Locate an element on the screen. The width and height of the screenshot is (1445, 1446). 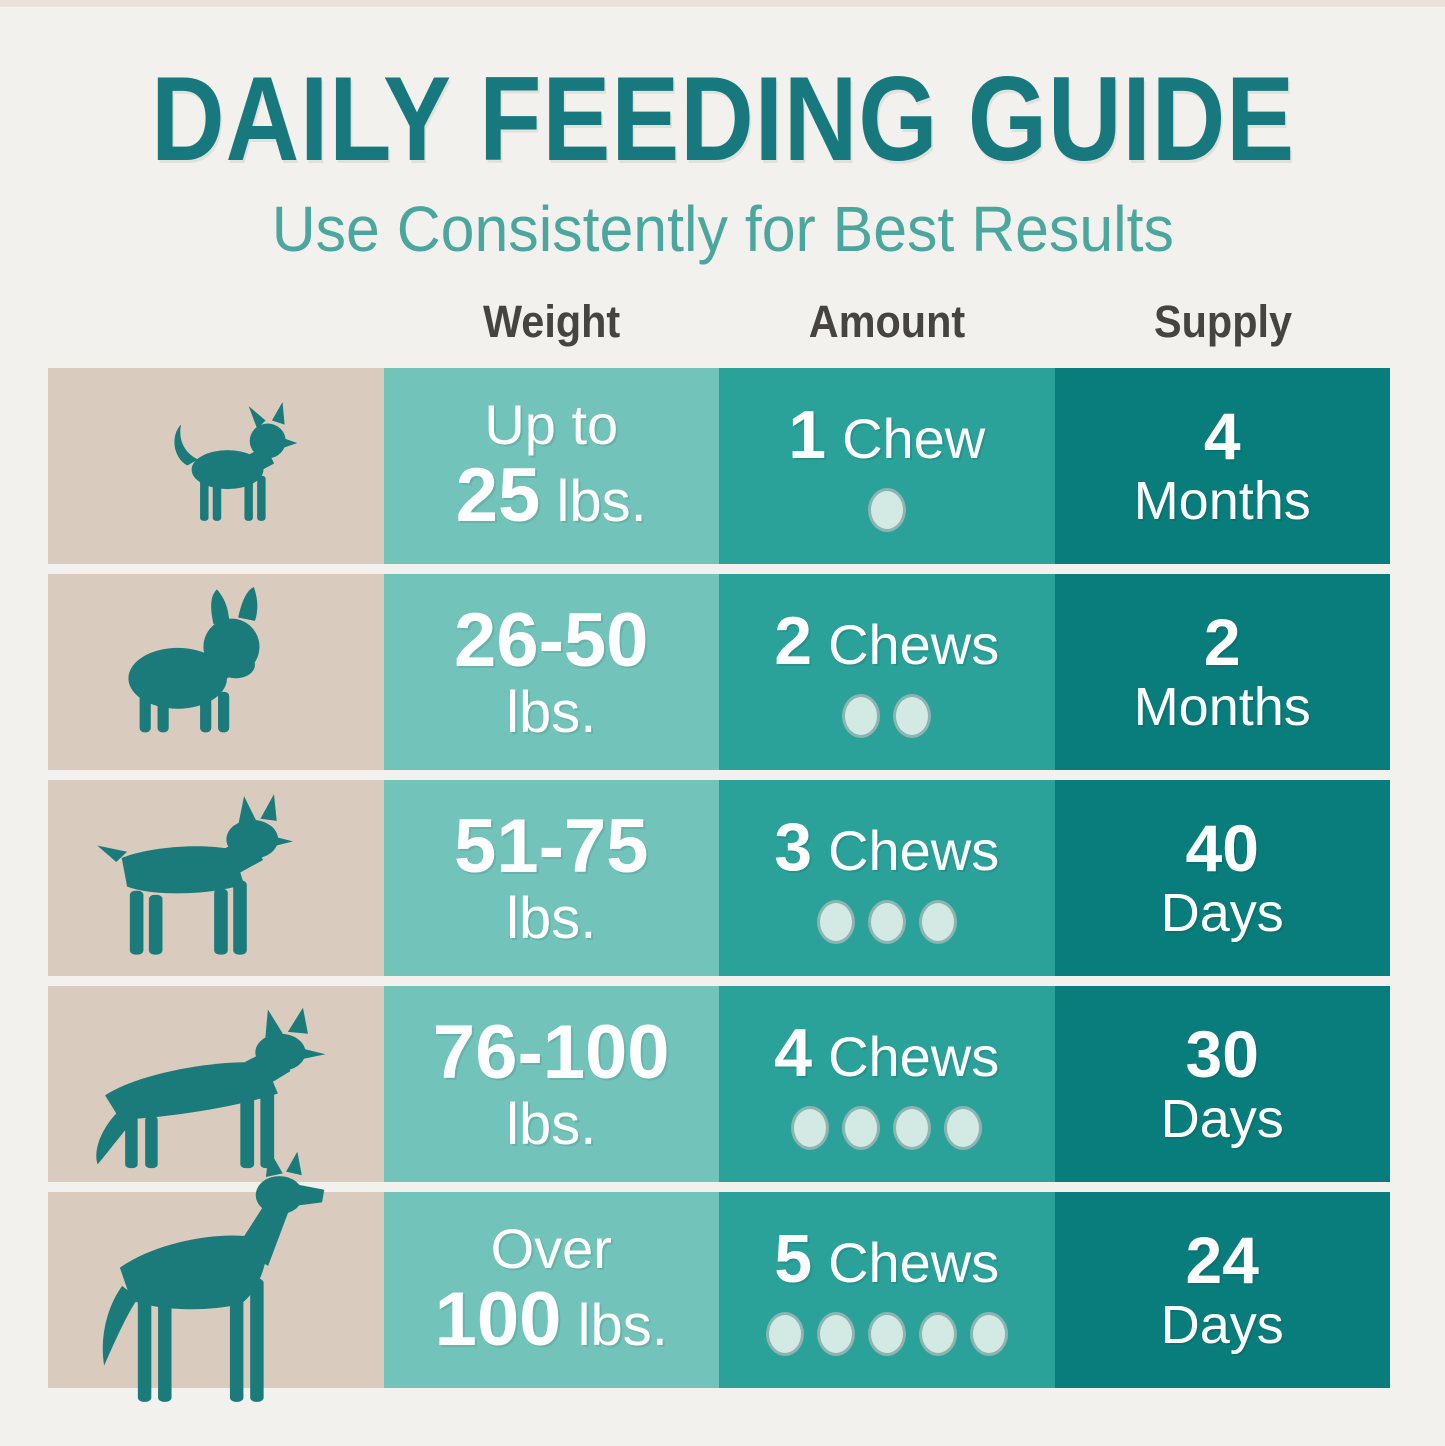
weight-cell: 76-100 lbs. is located at coordinates (551, 1084).